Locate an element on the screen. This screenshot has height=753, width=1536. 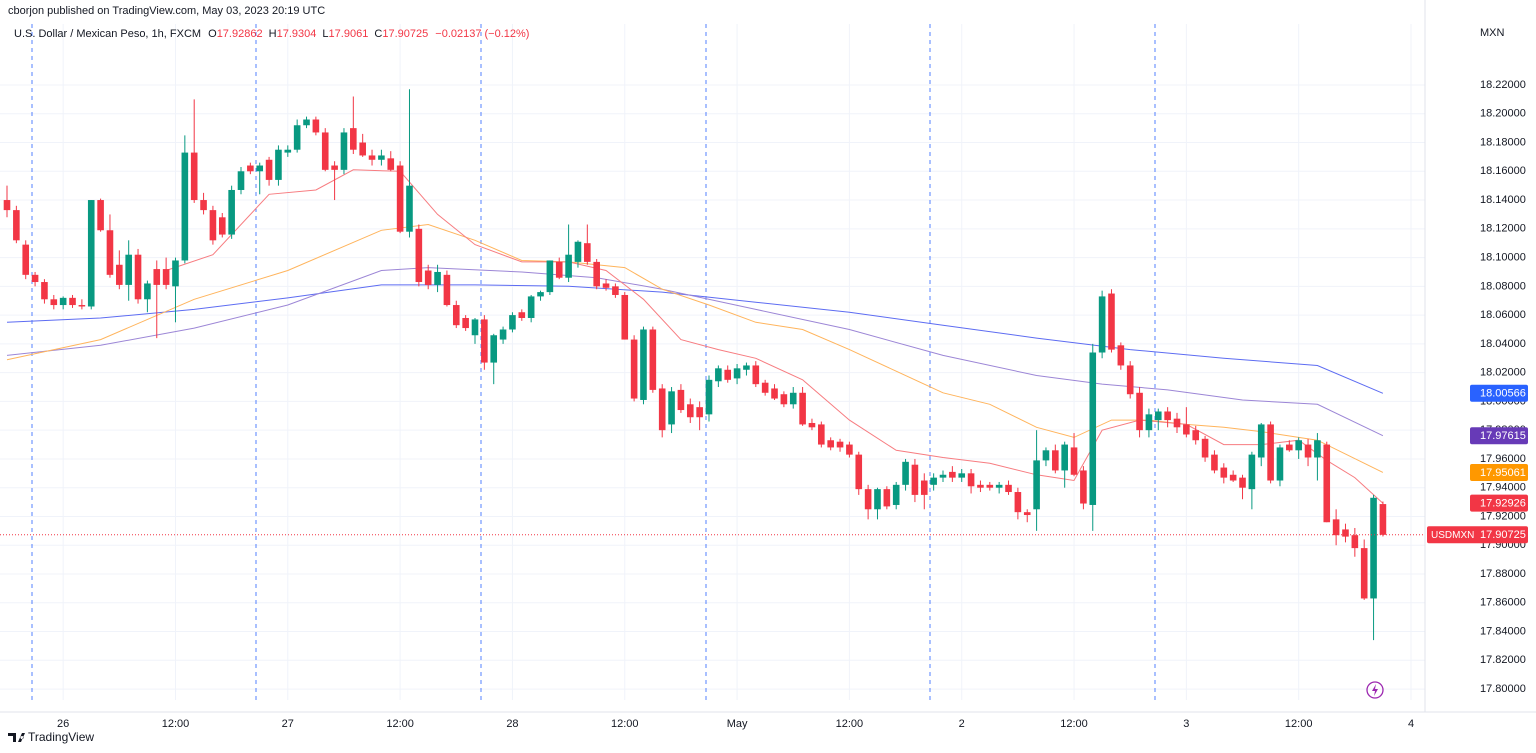
ohlc-prefix: O is located at coordinates (212, 34).